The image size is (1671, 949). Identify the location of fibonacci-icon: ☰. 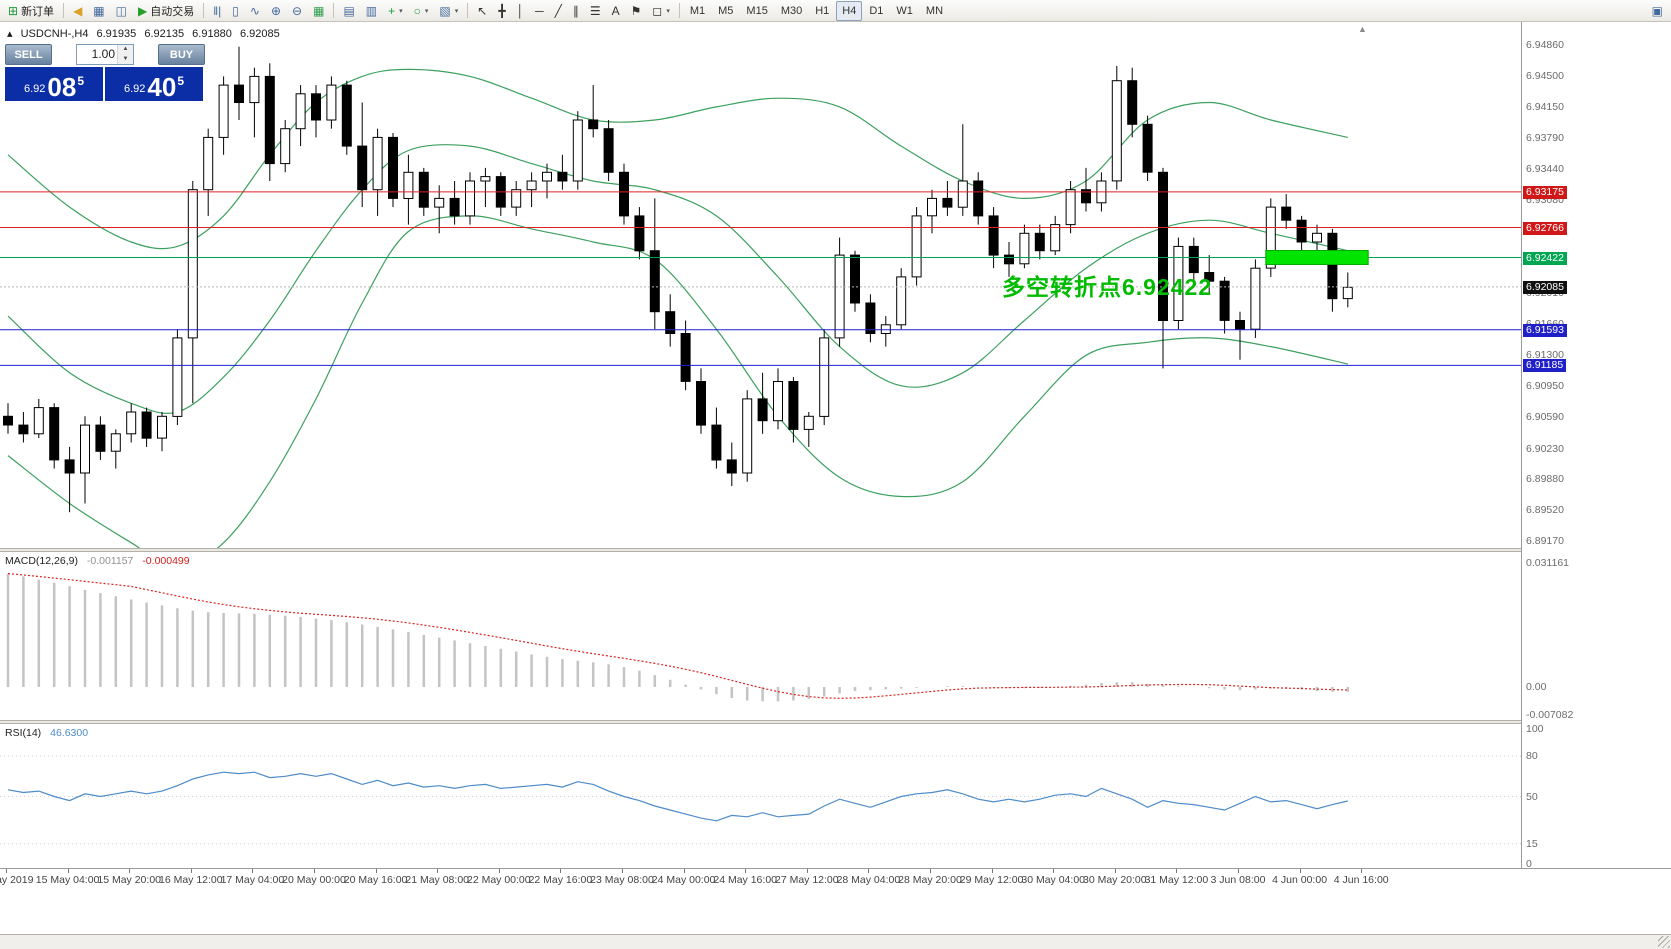
(595, 11).